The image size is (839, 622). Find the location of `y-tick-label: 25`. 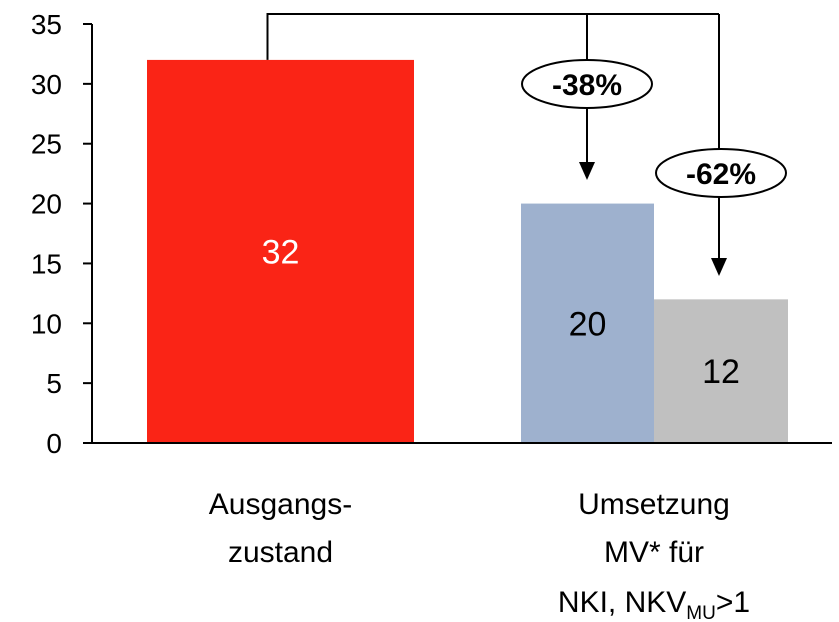

y-tick-label: 25 is located at coordinates (46, 144).